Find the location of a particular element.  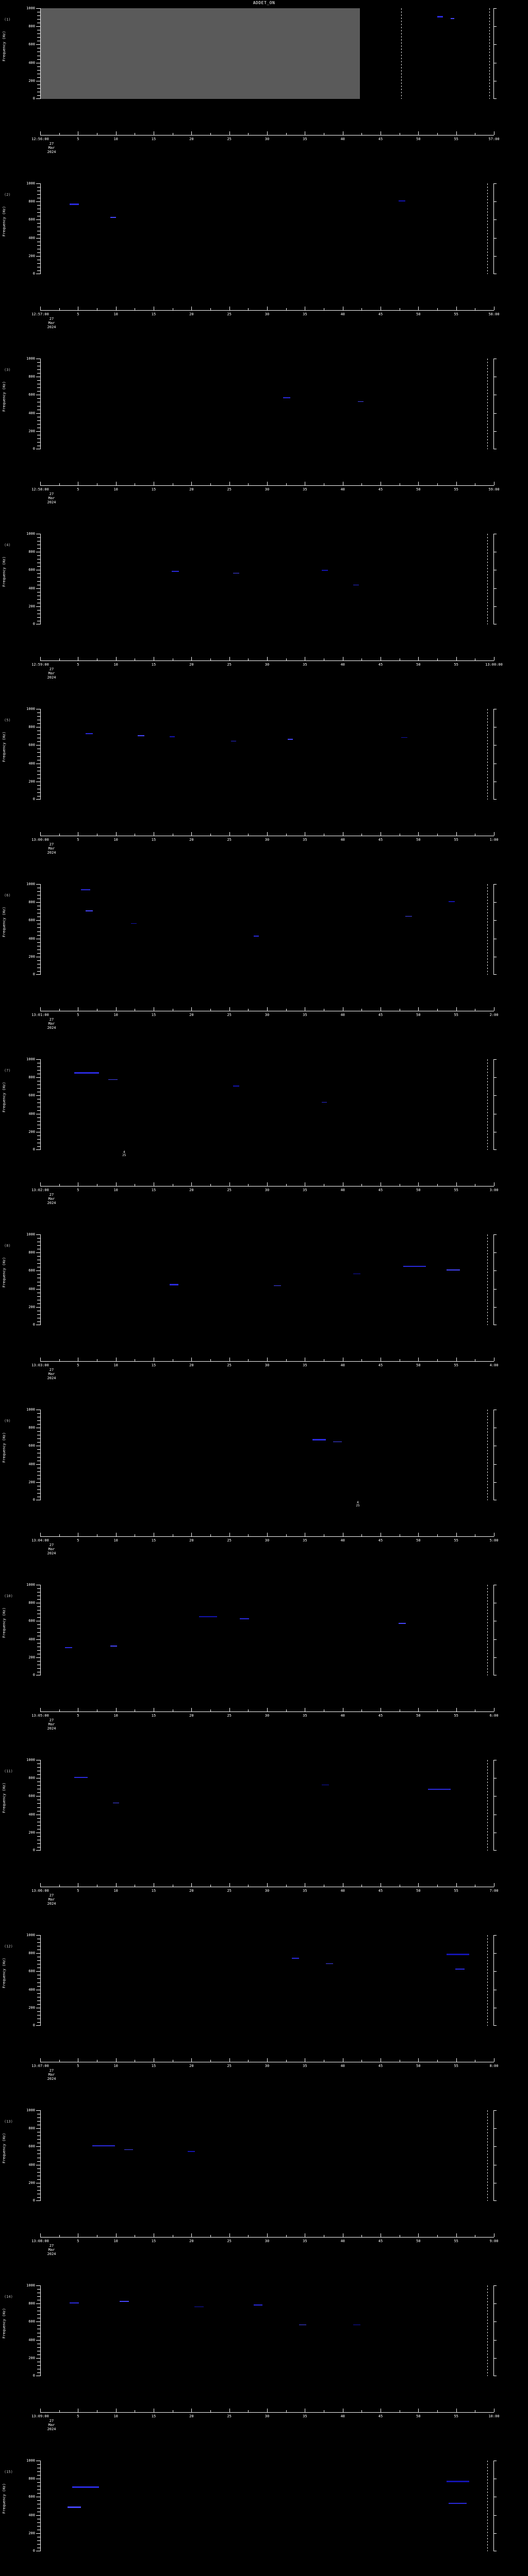

x-start-time-label: 13:03:00 is located at coordinates (40, 1365).